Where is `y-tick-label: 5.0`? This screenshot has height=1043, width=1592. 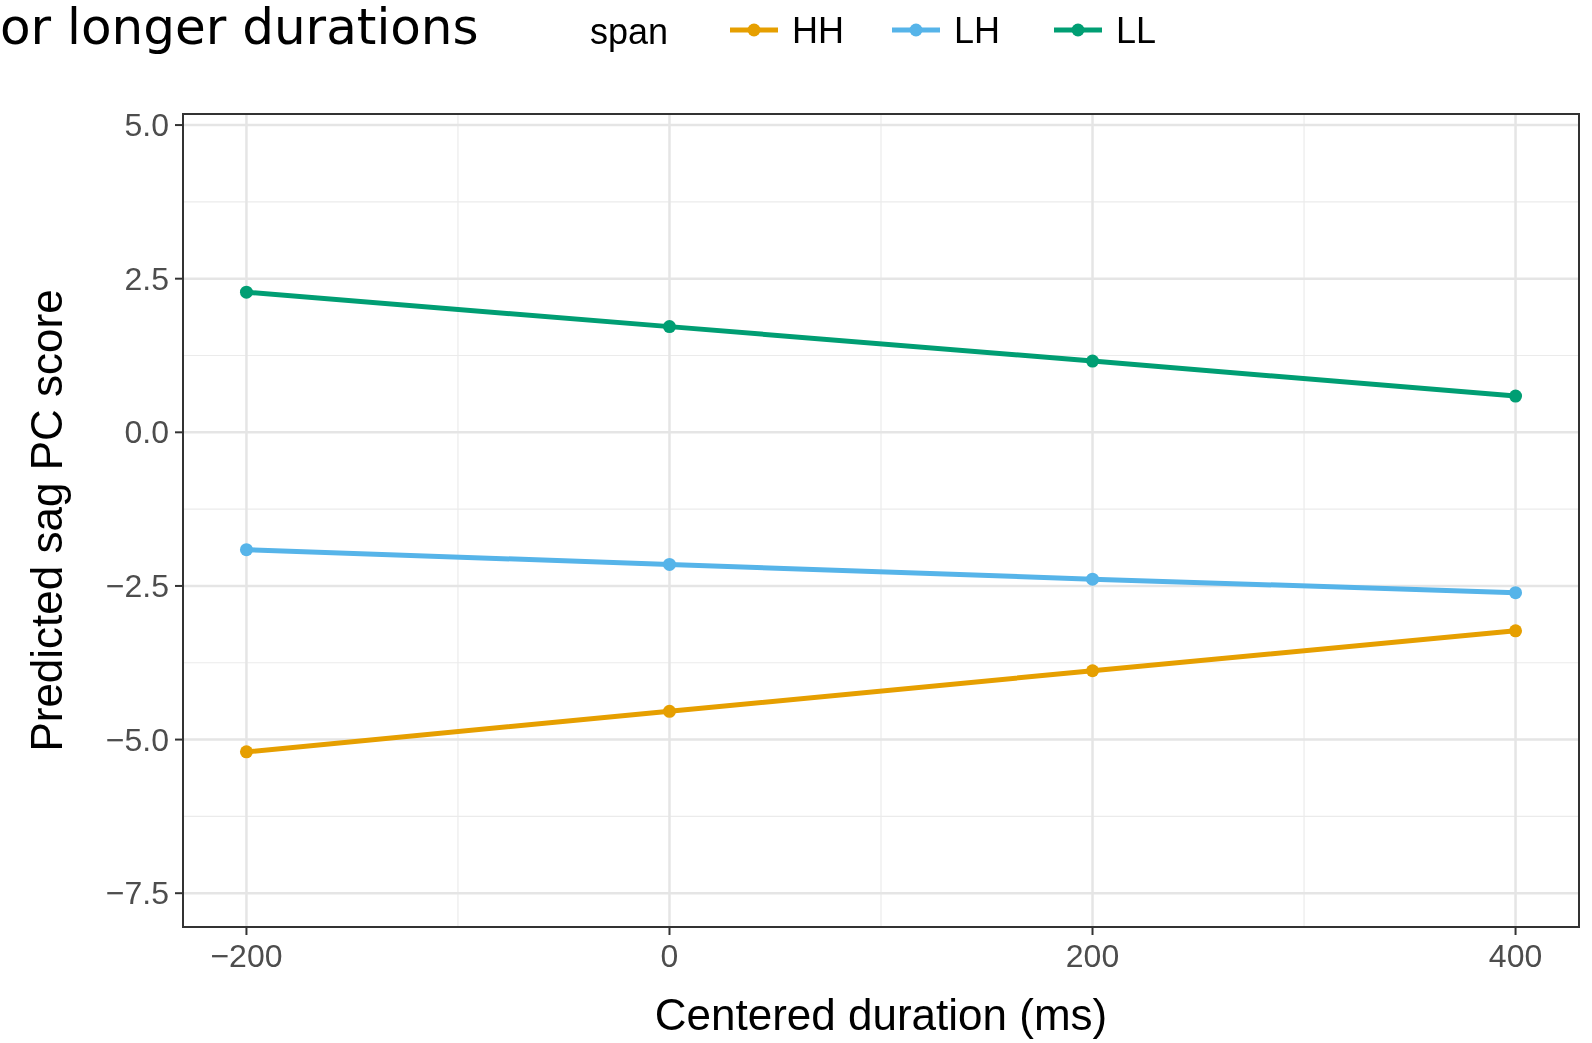 y-tick-label: 5.0 is located at coordinates (146, 125).